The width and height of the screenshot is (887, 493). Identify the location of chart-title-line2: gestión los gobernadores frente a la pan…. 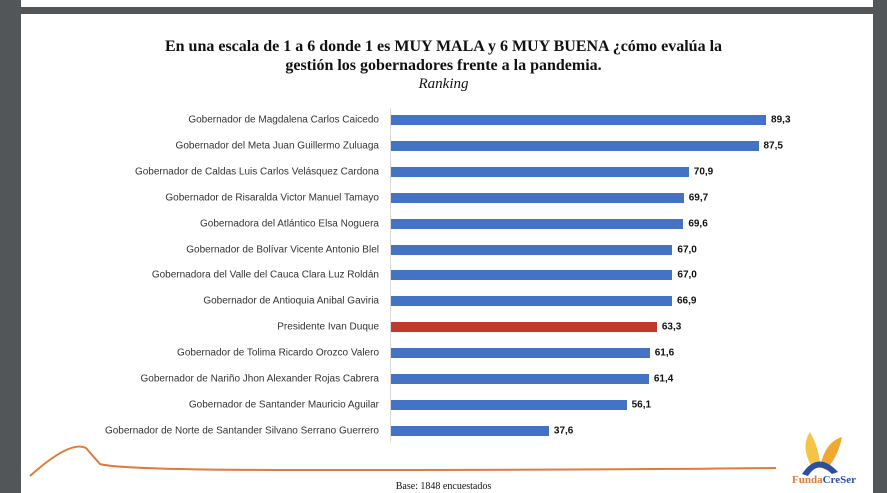
(443, 65).